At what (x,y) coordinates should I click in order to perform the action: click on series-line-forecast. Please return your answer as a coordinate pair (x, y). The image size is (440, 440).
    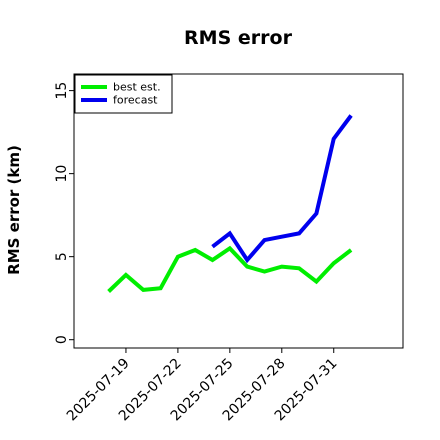
    Looking at the image, I should click on (282, 189).